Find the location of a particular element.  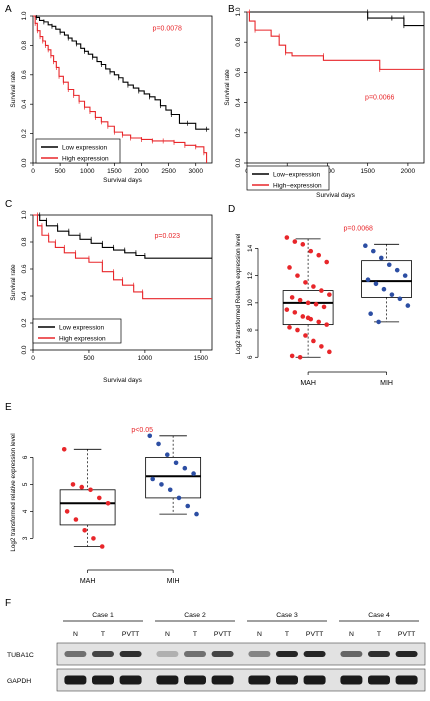

x-tick-label: MAH is located at coordinates (308, 383).